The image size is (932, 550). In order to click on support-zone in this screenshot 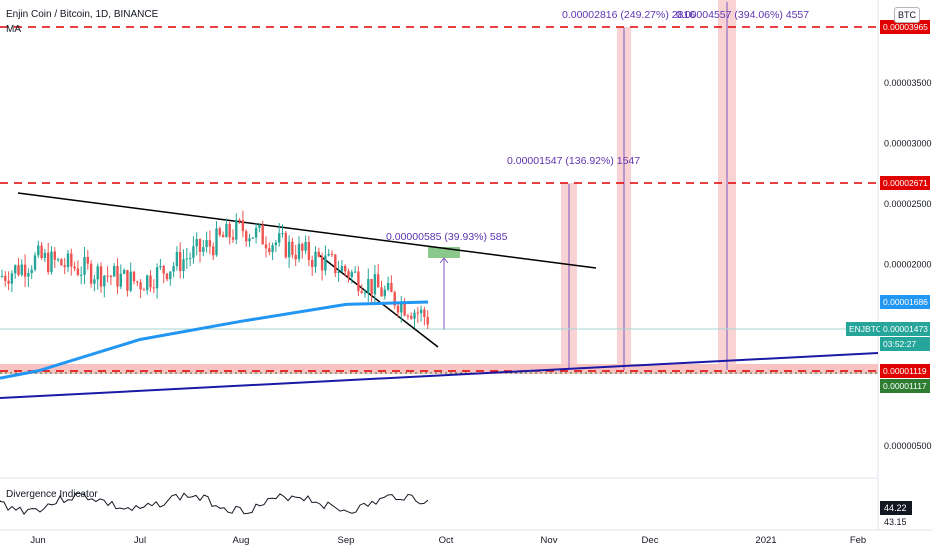, I will do `click(439, 369)`.